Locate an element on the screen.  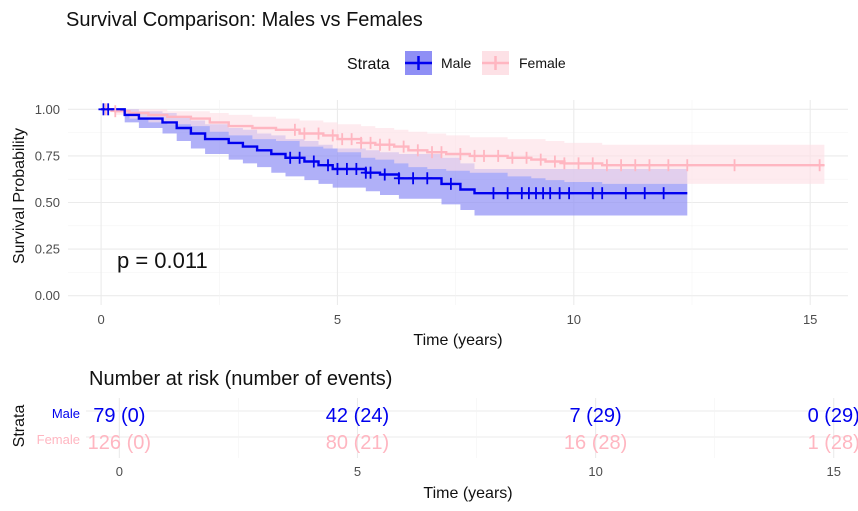
risk-x-tick-label: 10 is located at coordinates (595, 471).